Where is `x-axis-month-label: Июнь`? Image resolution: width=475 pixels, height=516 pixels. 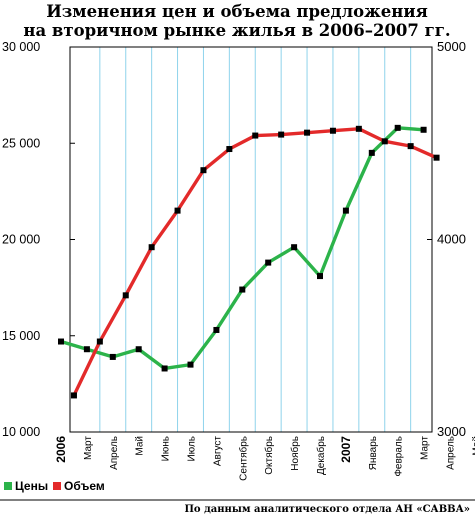 x-axis-month-label: Июнь is located at coordinates (166, 448).